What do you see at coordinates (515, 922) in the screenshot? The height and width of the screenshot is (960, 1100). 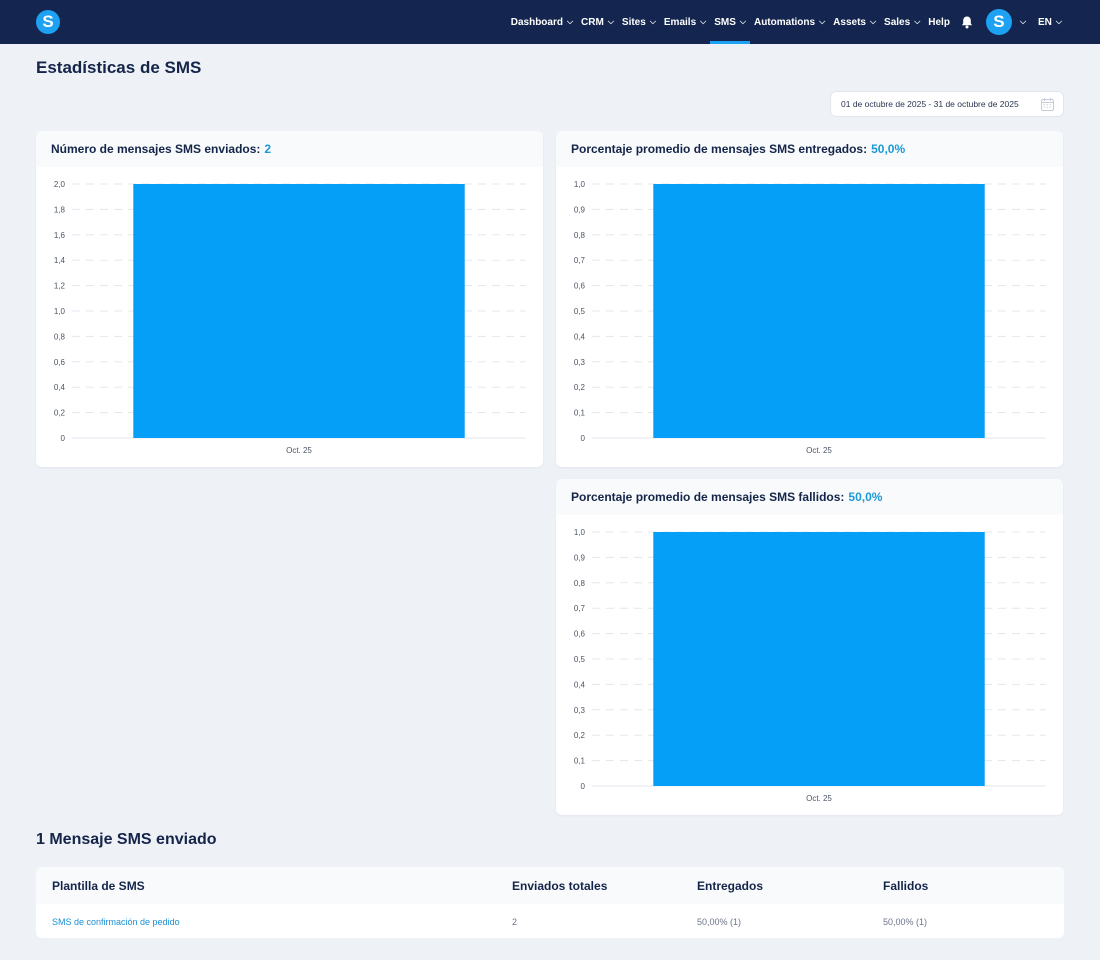 I see `total-sent-cell: 2` at bounding box center [515, 922].